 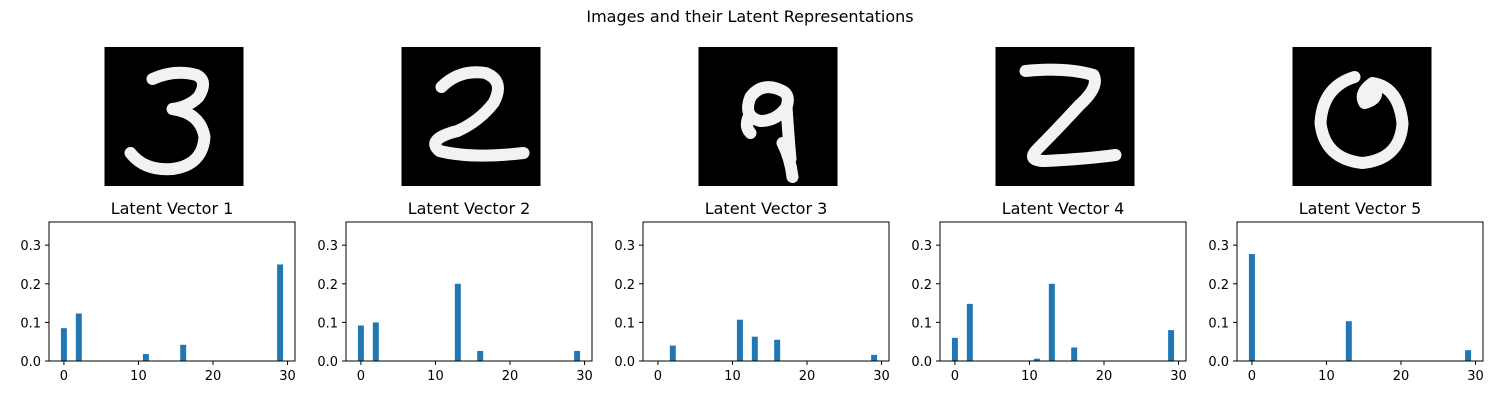 What do you see at coordinates (1063, 208) in the screenshot?
I see `chart-title-4: Latent Vector 4` at bounding box center [1063, 208].